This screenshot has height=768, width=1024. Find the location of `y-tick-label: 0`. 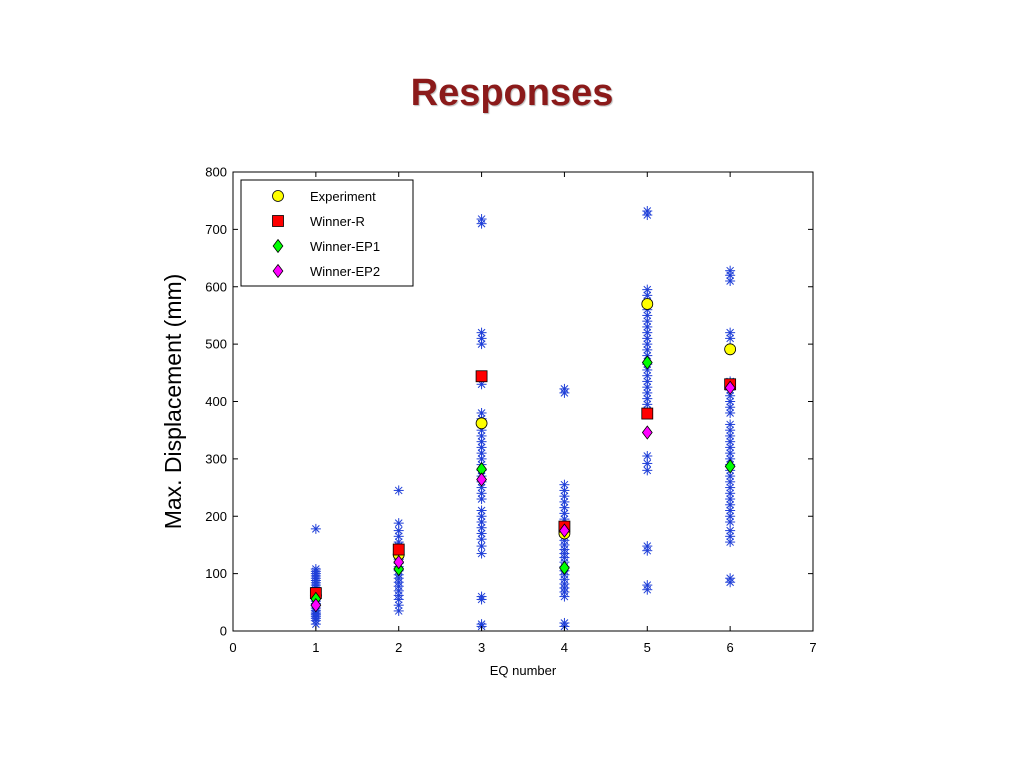

y-tick-label: 0 is located at coordinates (223, 631).